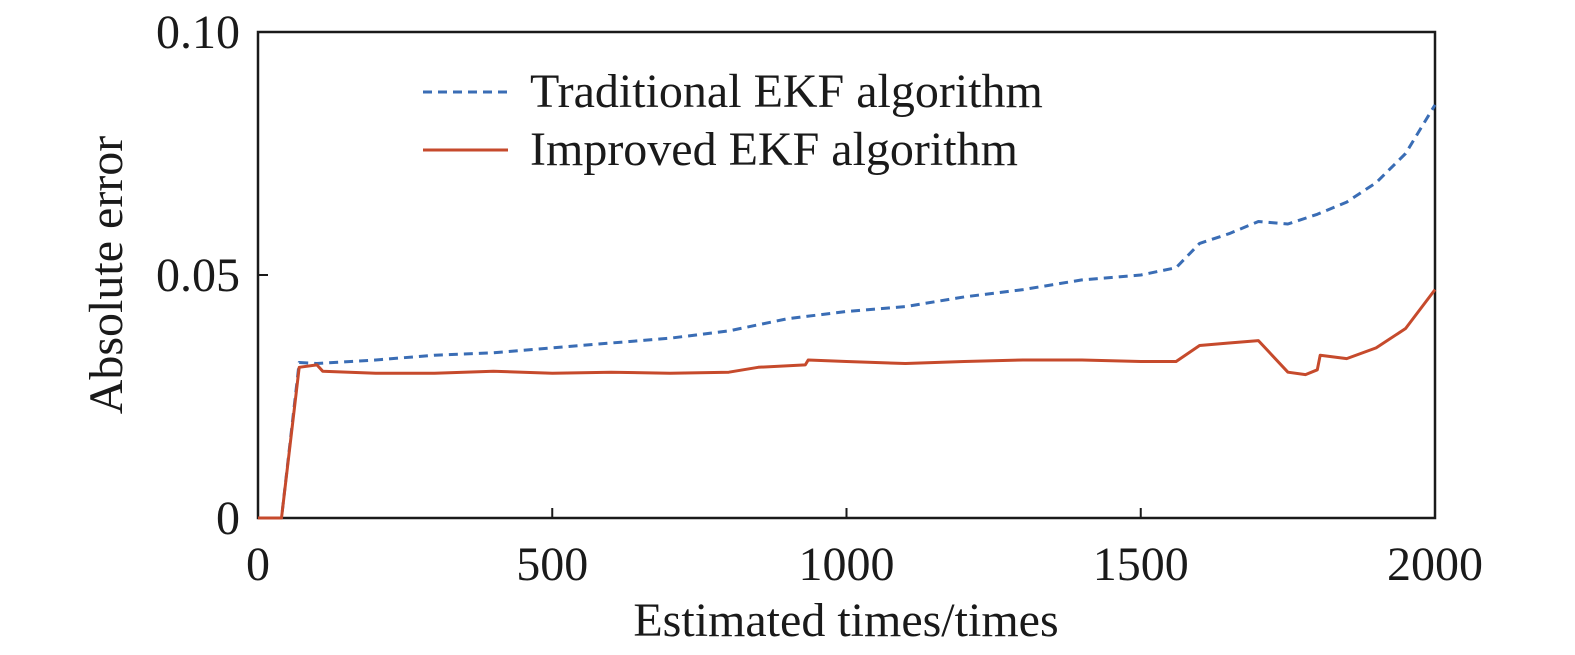  What do you see at coordinates (786, 91) in the screenshot?
I see `legend-label-1: Traditional EKF algorithm` at bounding box center [786, 91].